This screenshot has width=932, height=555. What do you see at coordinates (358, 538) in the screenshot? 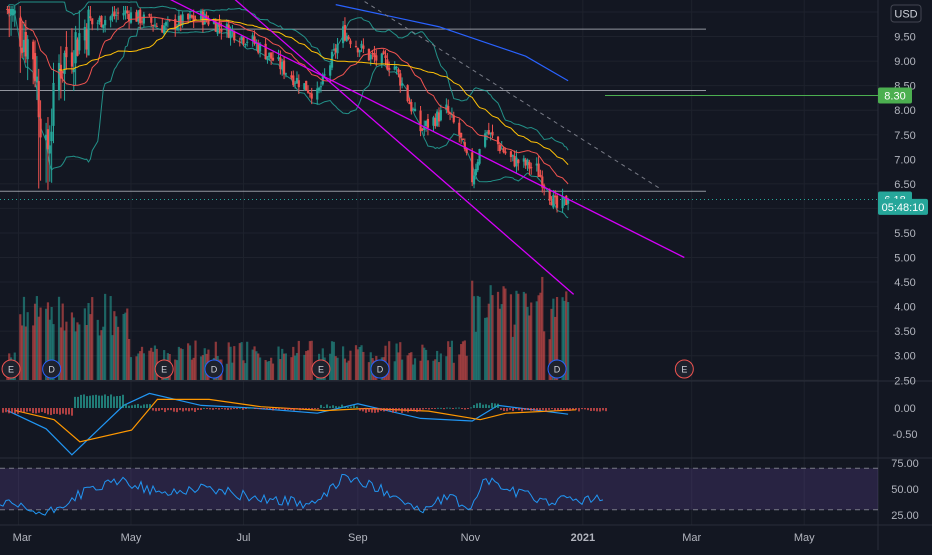
I see `time-tick-label: Sep` at bounding box center [358, 538].